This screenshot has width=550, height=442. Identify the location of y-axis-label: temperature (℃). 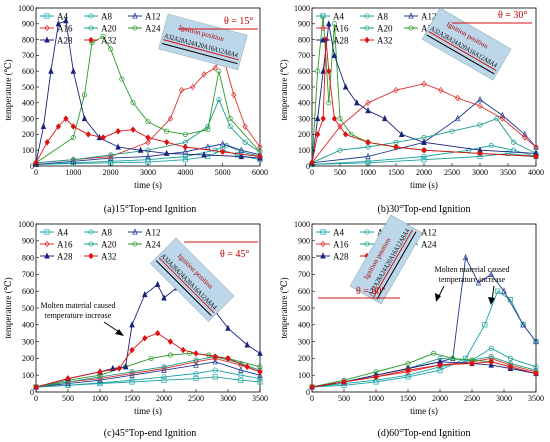
(8, 89).